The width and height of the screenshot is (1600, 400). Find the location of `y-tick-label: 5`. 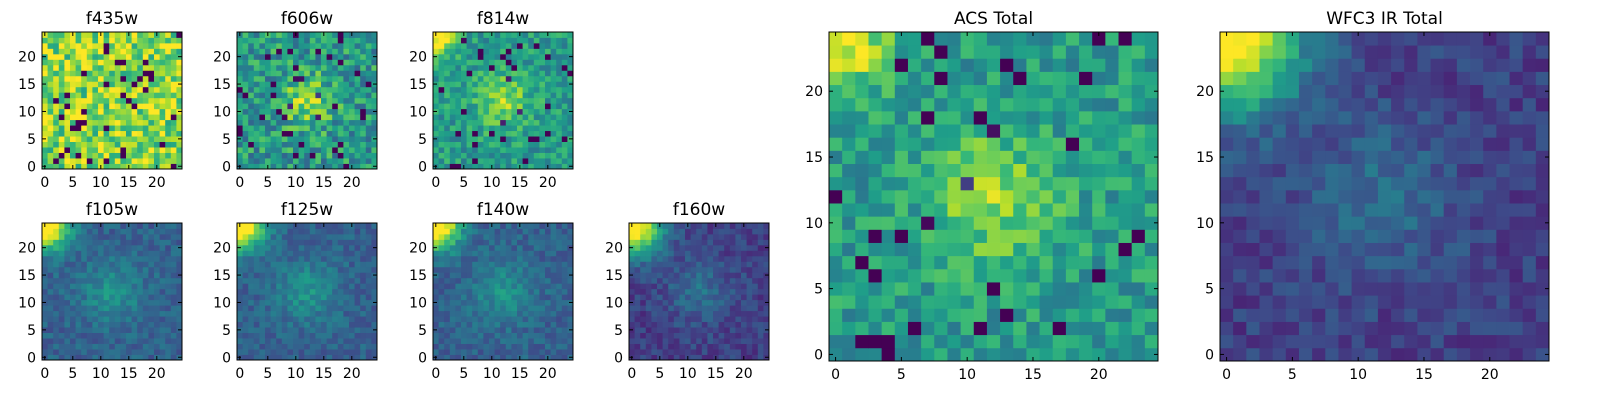

y-tick-label: 5 is located at coordinates (31, 140).